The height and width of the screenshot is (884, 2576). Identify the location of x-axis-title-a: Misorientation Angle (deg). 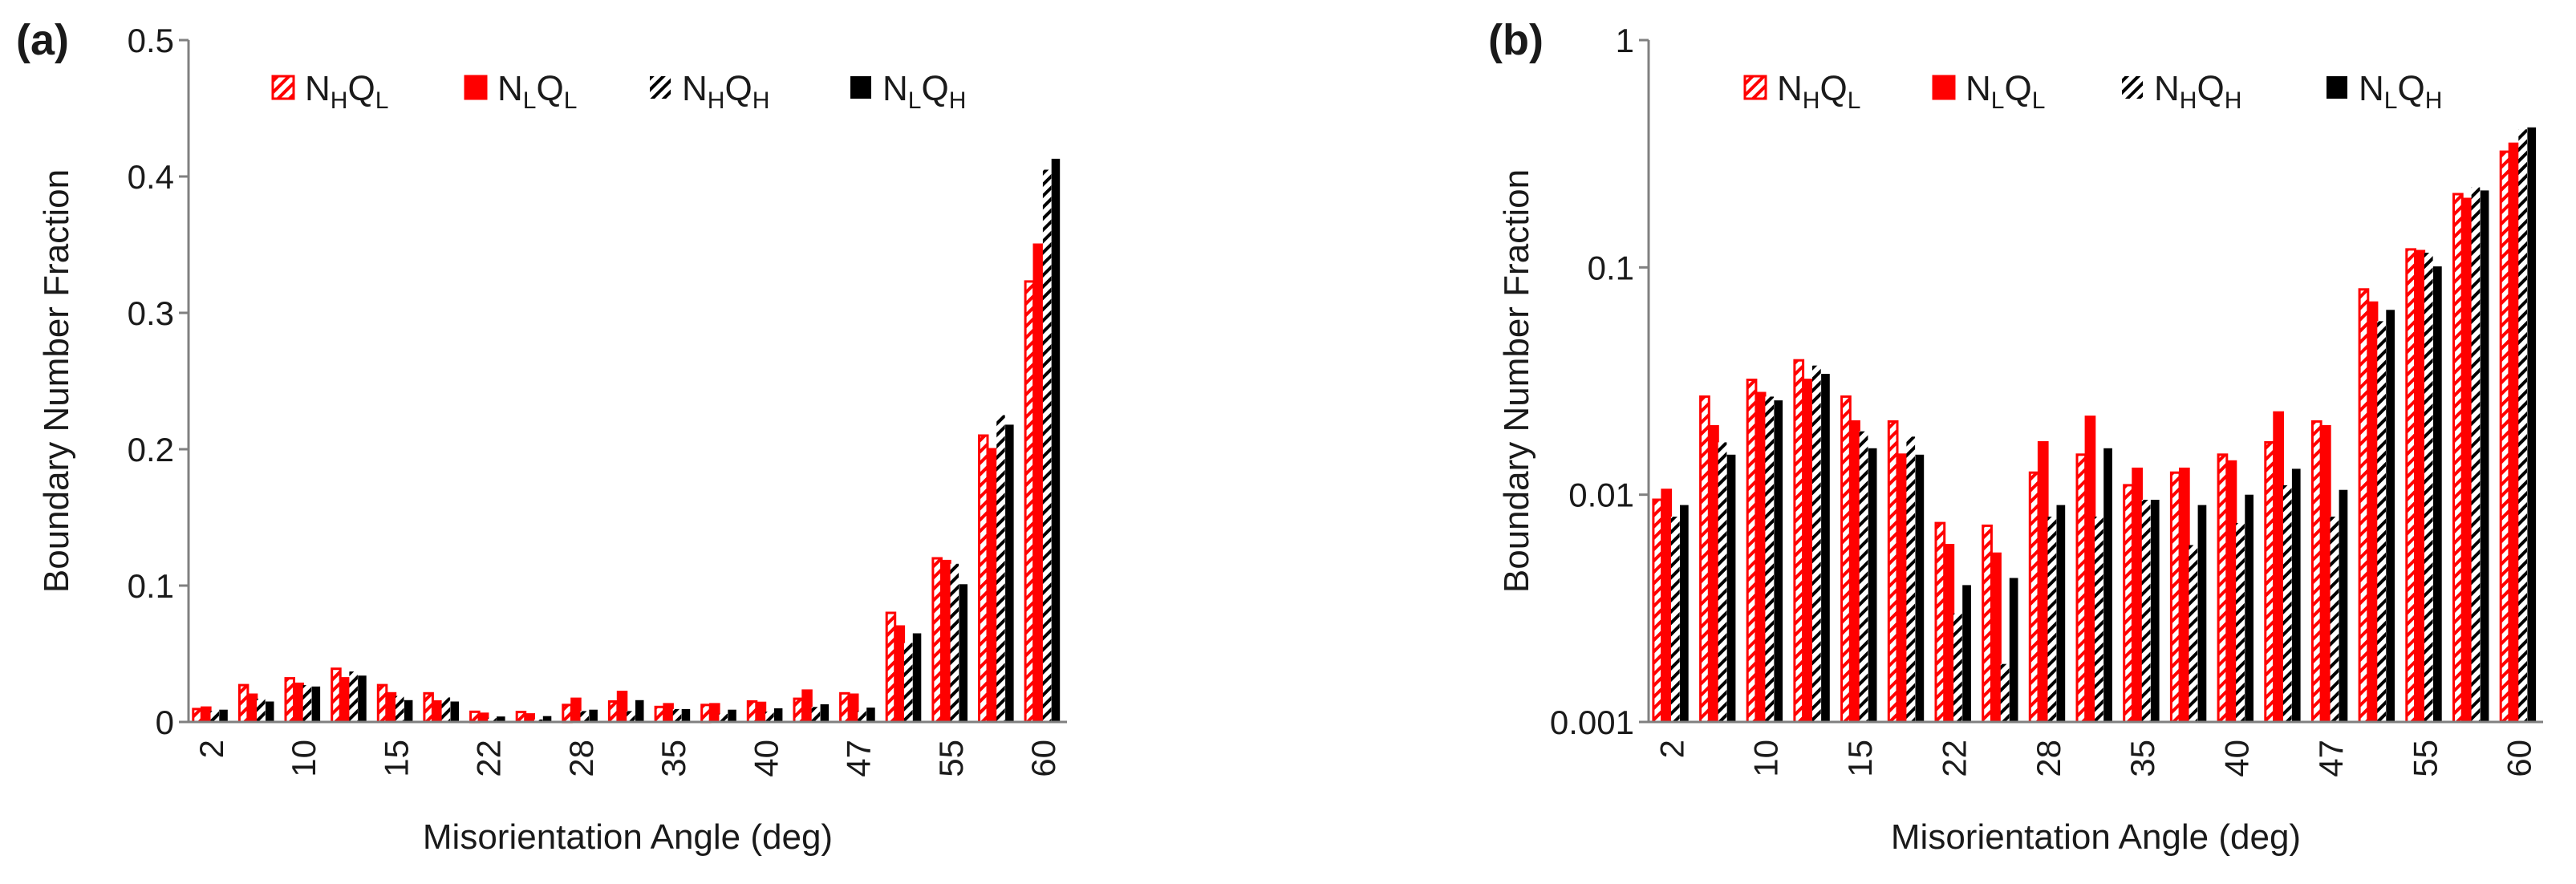
(628, 837).